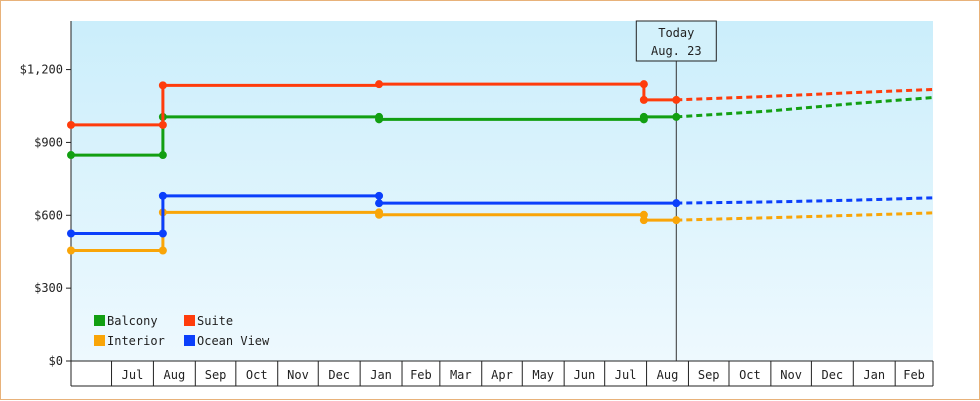 The image size is (980, 401). What do you see at coordinates (585, 375) in the screenshot?
I see `x-tick-label: Jun` at bounding box center [585, 375].